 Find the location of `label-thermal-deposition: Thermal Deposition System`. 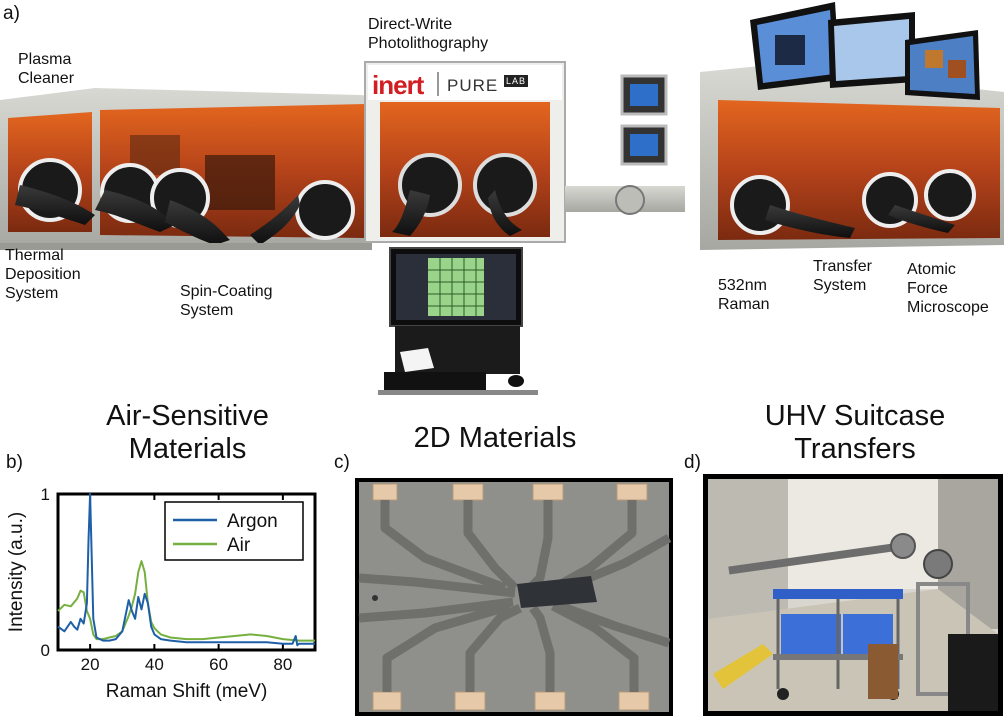

label-thermal-deposition: Thermal Deposition System is located at coordinates (43, 274).